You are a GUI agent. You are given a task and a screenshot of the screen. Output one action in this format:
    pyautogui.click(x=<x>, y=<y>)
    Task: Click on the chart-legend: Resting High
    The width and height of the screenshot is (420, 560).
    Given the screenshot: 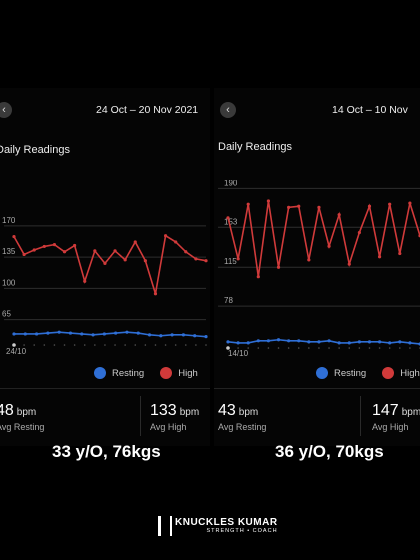 What is the action you would take?
    pyautogui.click(x=152, y=373)
    